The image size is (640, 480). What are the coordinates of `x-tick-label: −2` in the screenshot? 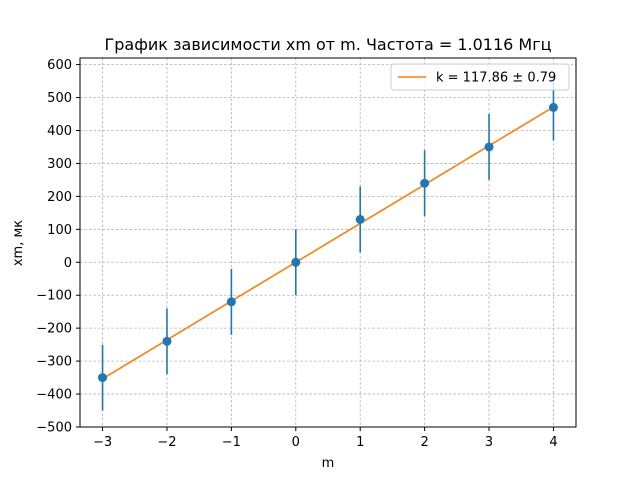 It's located at (166, 442).